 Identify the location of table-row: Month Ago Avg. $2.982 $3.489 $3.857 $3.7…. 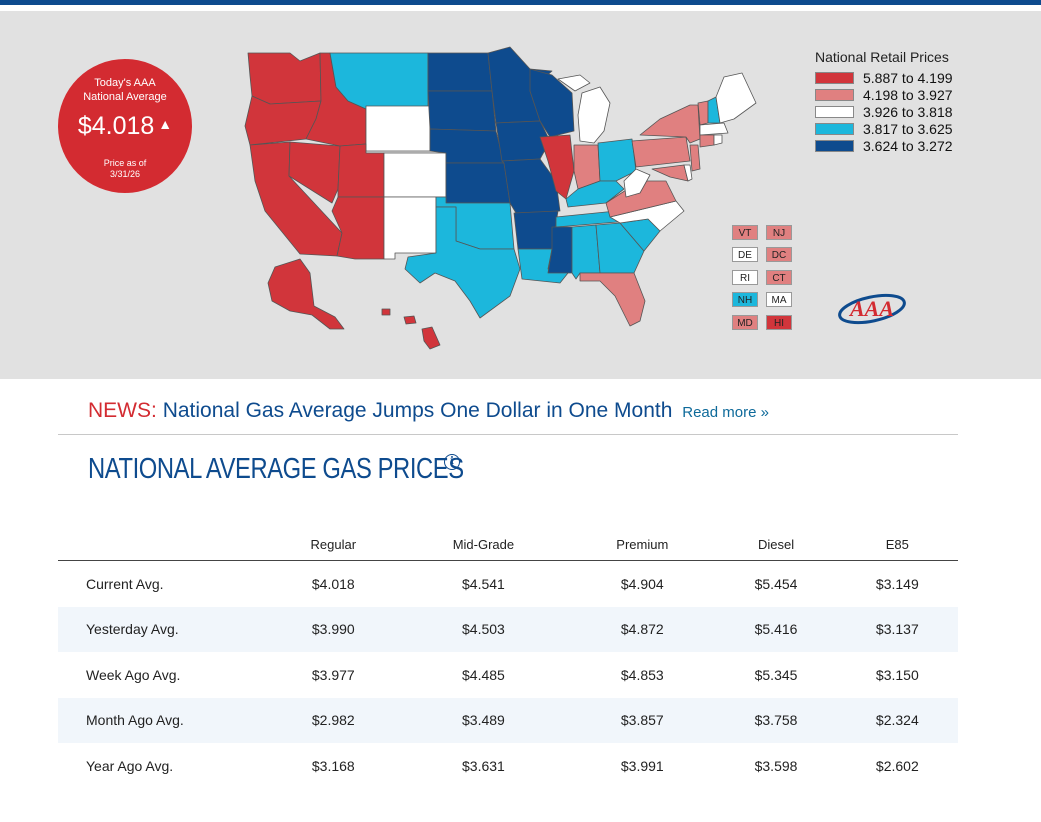
(508, 720).